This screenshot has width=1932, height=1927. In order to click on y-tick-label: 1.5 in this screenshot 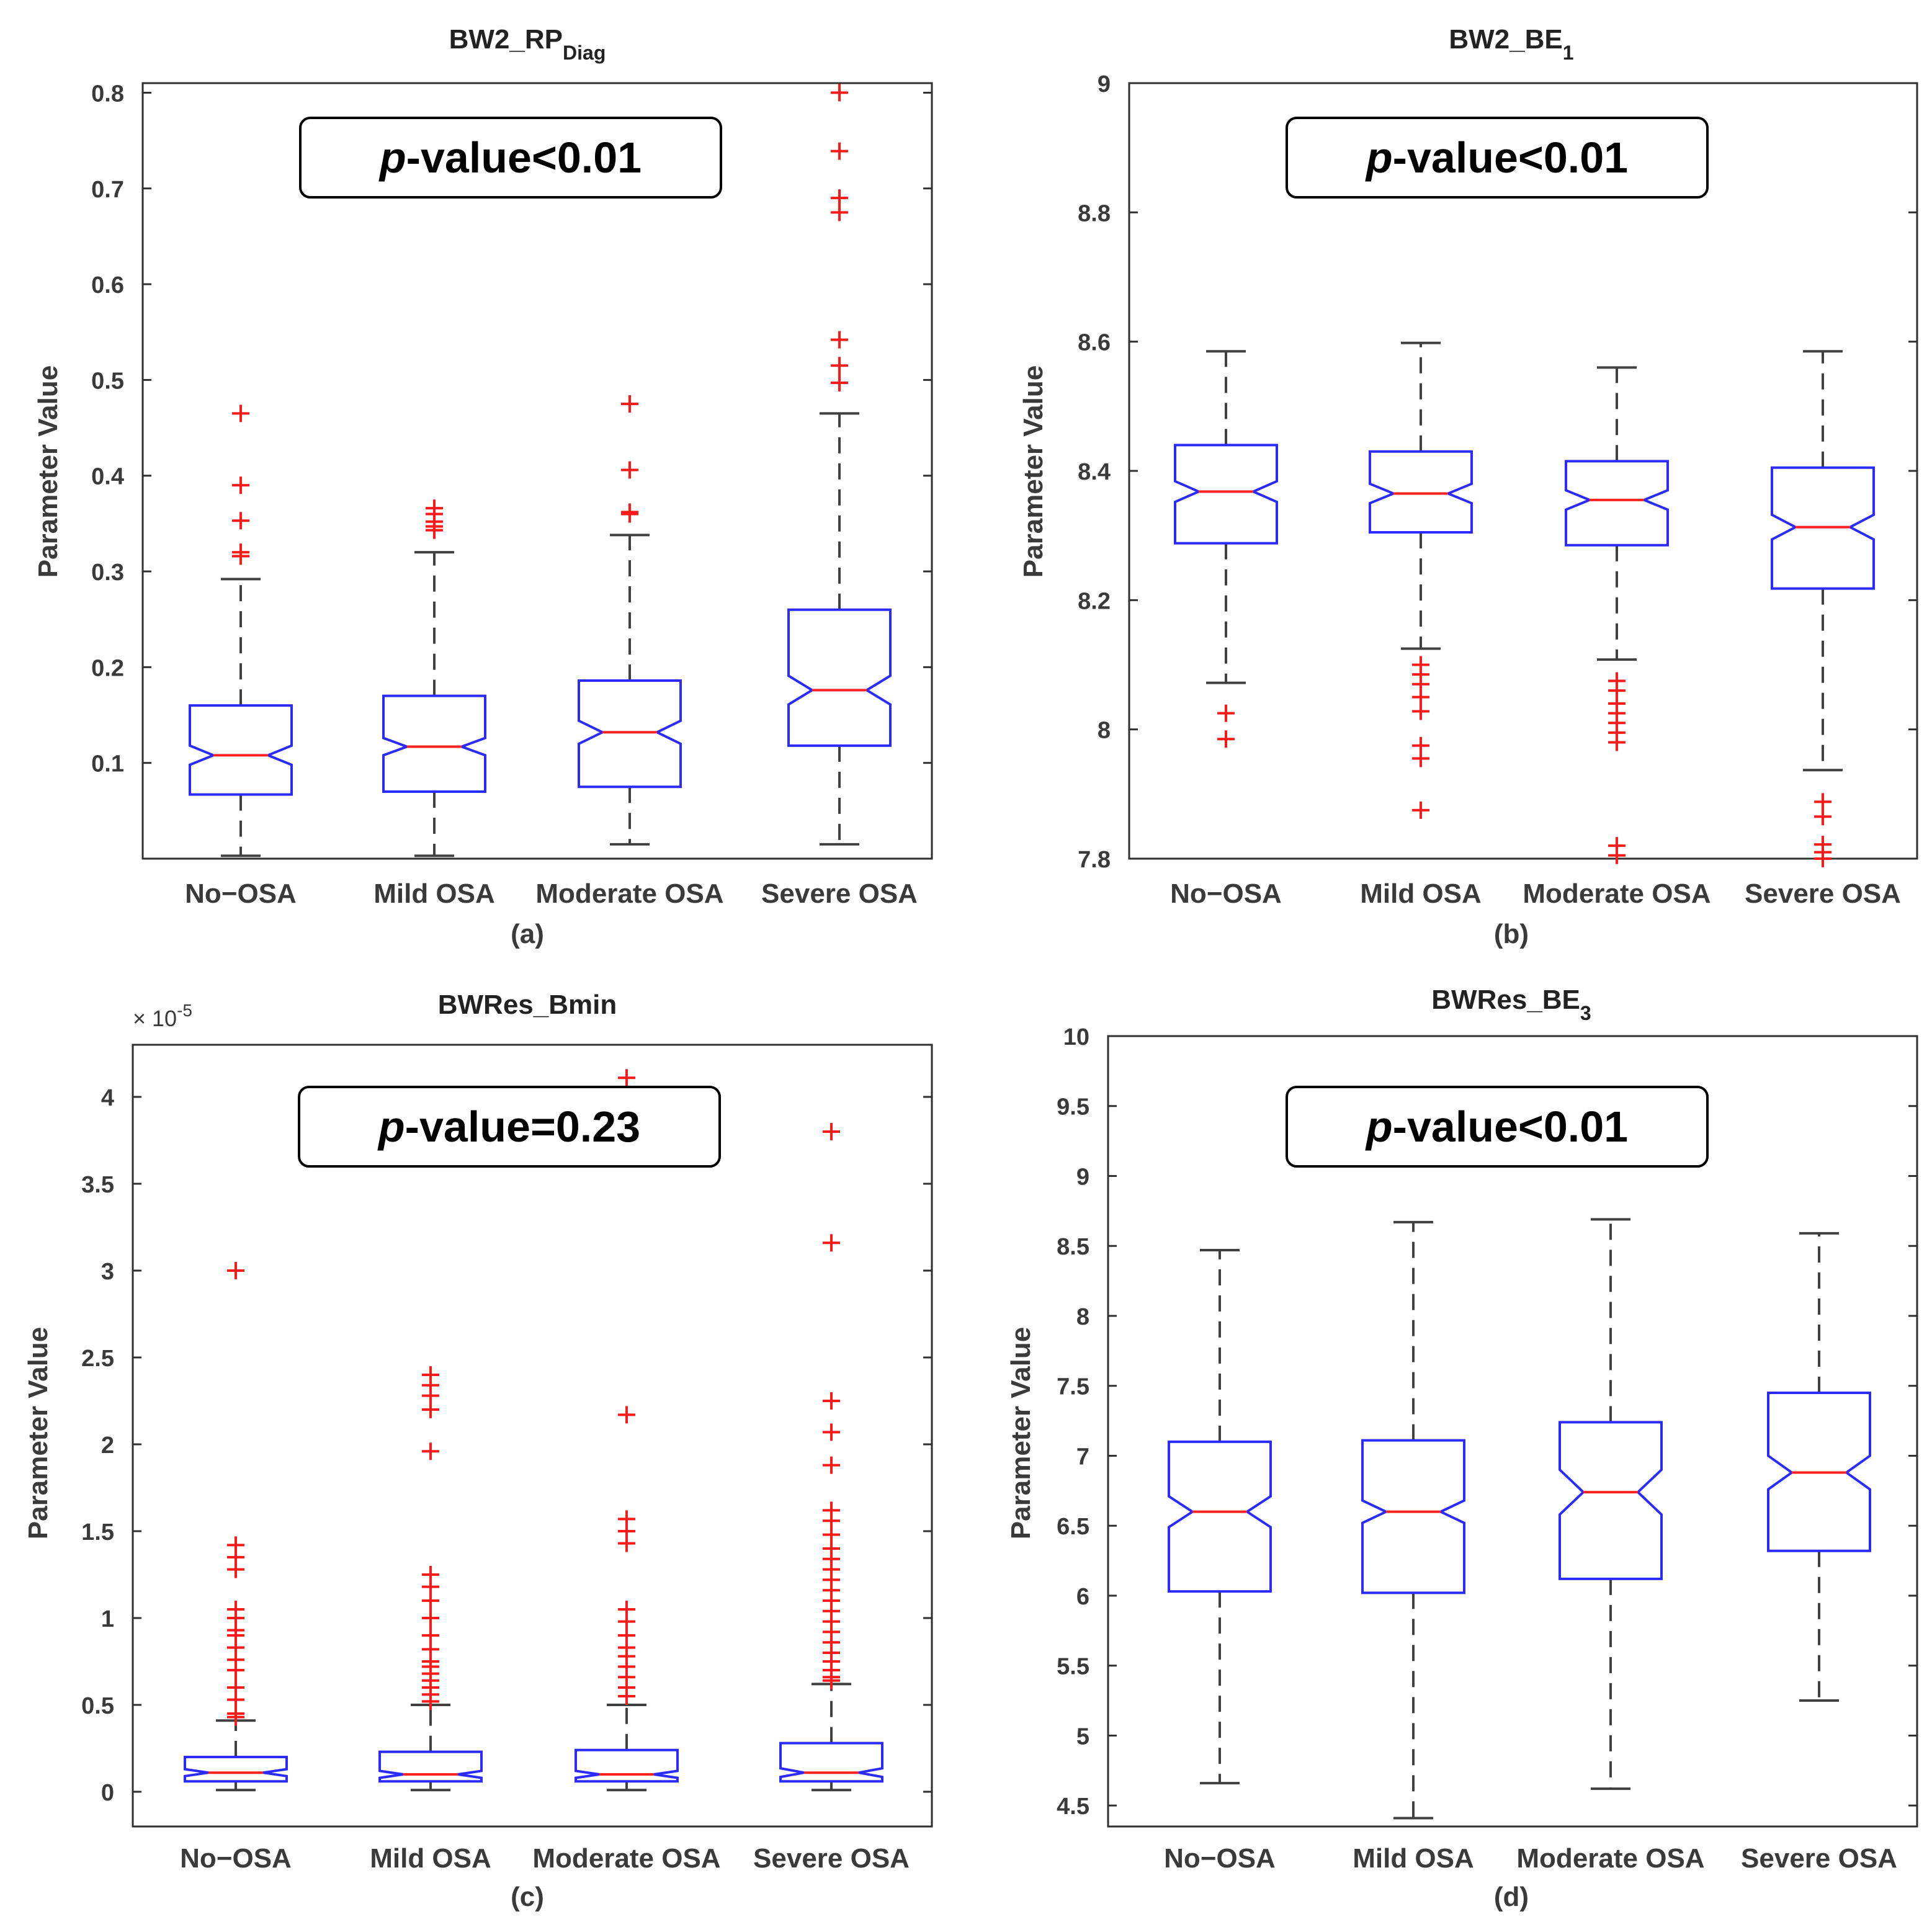, I will do `click(97, 1532)`.